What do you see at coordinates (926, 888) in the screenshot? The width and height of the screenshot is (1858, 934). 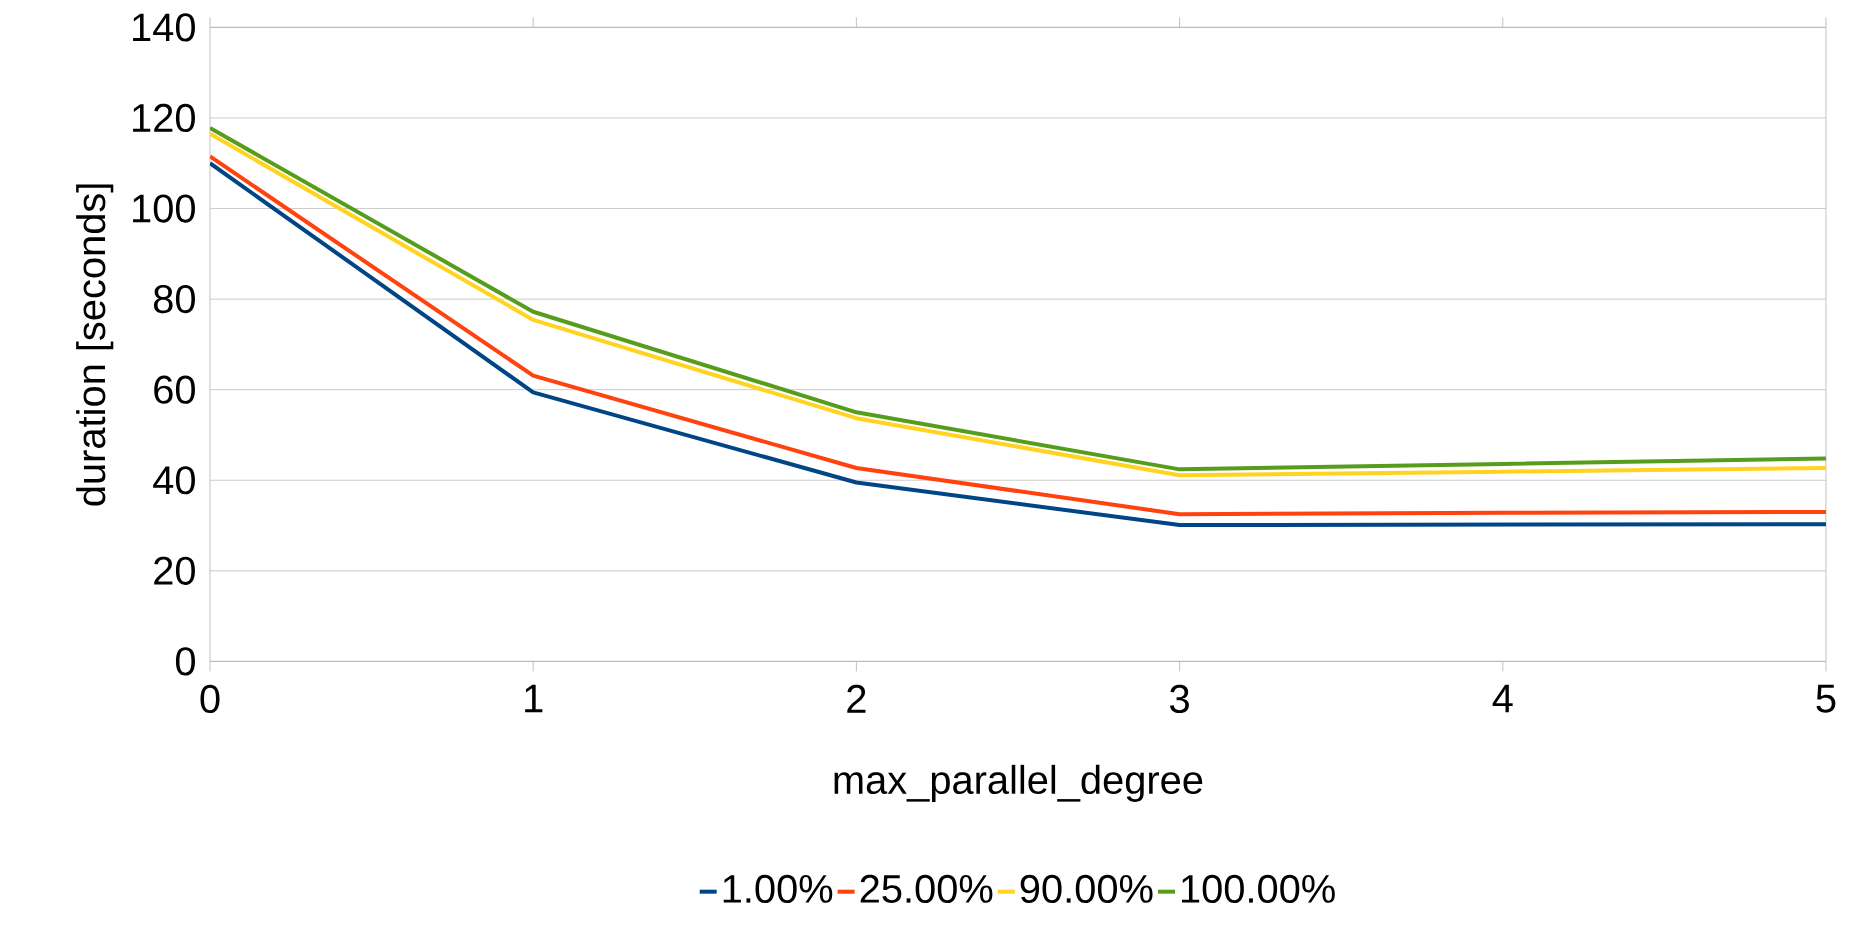 I see `legend-label: 25.00%` at bounding box center [926, 888].